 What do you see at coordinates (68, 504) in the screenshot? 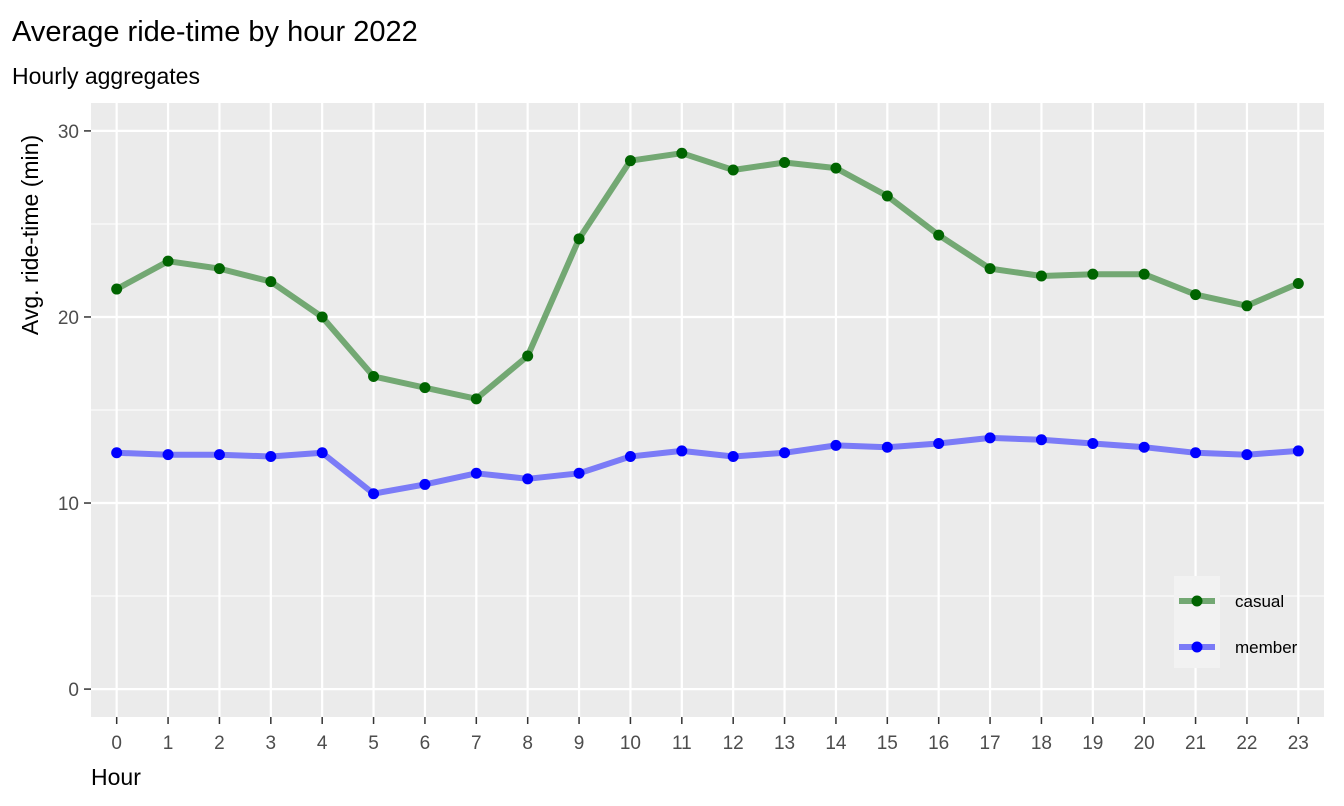
I see `y-tick-label: 10` at bounding box center [68, 504].